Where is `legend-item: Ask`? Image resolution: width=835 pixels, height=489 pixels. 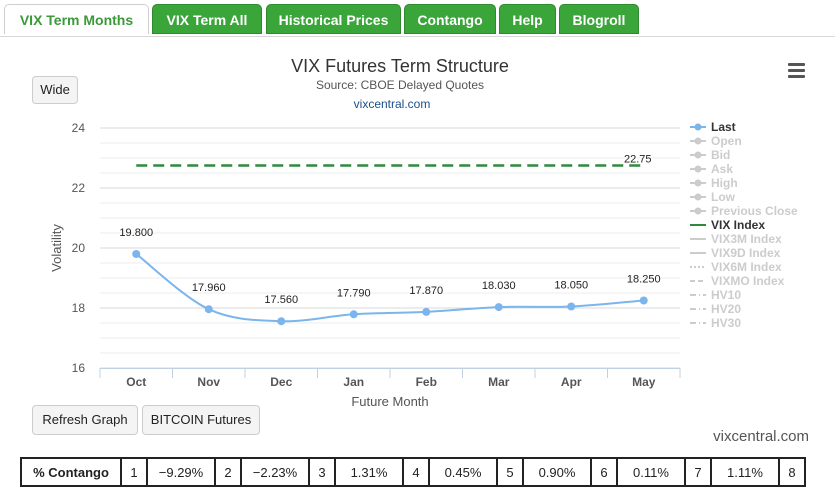 legend-item: Ask is located at coordinates (711, 169).